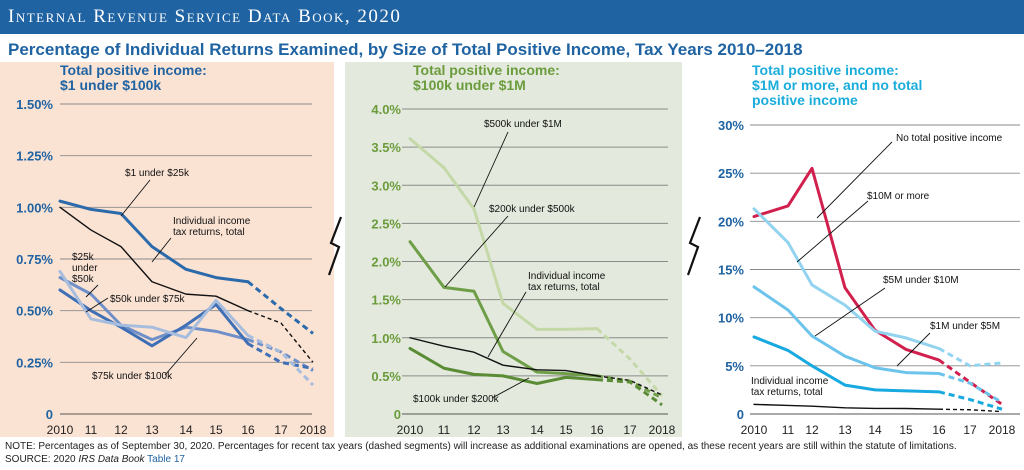 The image size is (1024, 470). I want to click on y-tick-label: 0.5%, so click(386, 376).